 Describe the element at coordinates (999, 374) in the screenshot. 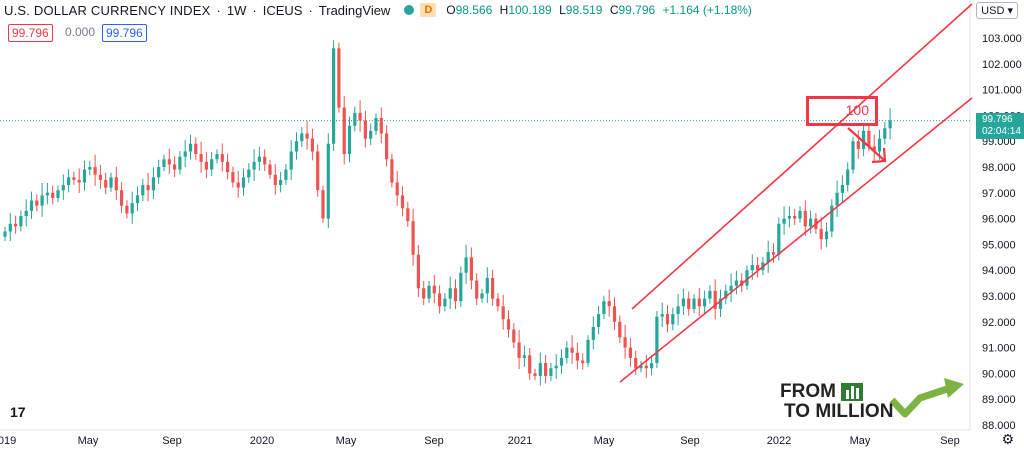

I see `price-tick-label: 90.000` at that location.